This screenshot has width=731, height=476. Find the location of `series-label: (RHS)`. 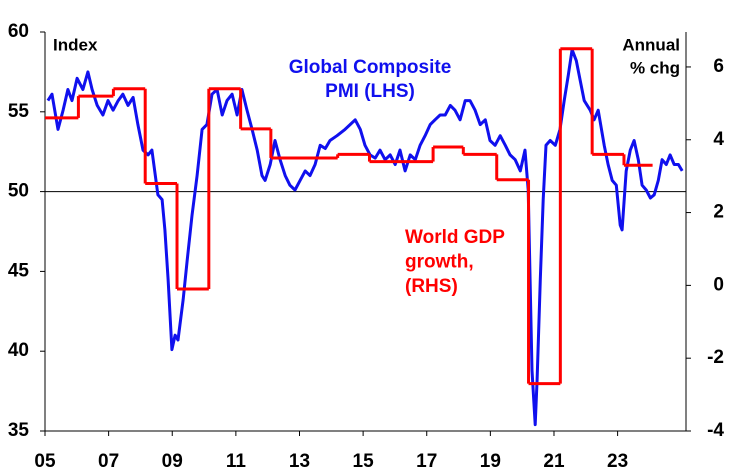

series-label: (RHS) is located at coordinates (431, 286).